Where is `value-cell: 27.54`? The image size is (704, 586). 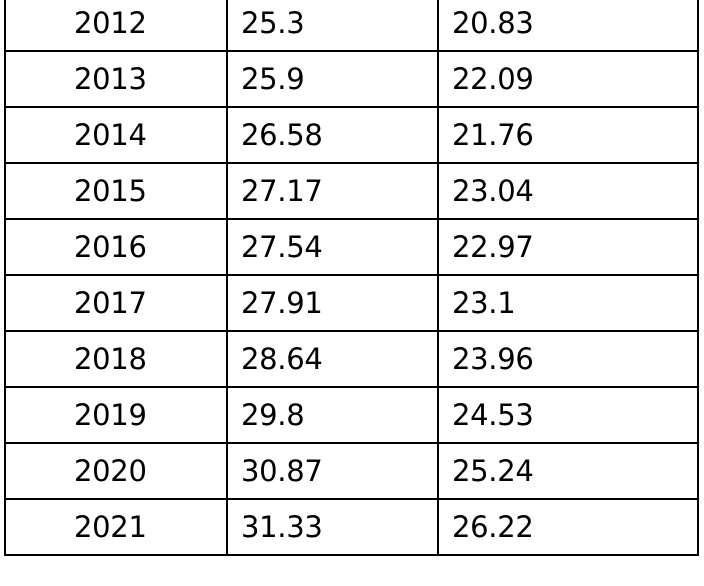
value-cell: 27.54 is located at coordinates (332, 247).